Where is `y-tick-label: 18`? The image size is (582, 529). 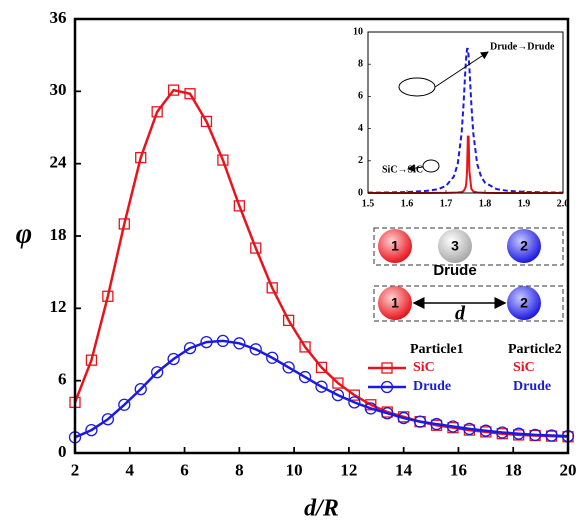
y-tick-label: 18 is located at coordinates (58, 234).